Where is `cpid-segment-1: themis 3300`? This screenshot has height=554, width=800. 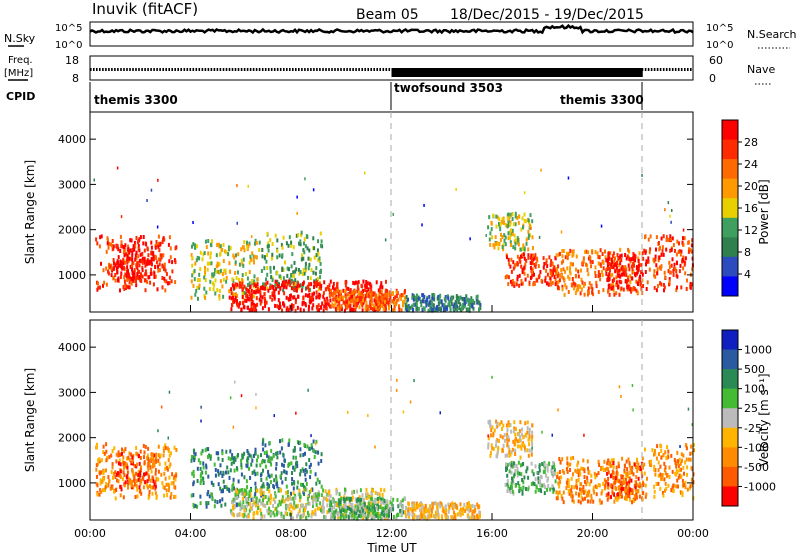
cpid-segment-1: themis 3300 is located at coordinates (136, 100).